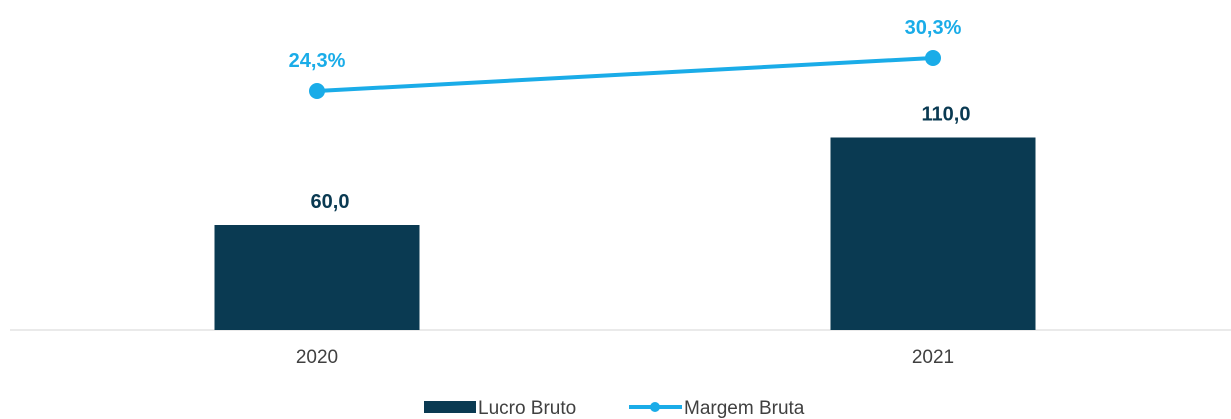 This screenshot has height=419, width=1231. What do you see at coordinates (744, 408) in the screenshot?
I see `legend-label-margem-bruta: Margem Bruta` at bounding box center [744, 408].